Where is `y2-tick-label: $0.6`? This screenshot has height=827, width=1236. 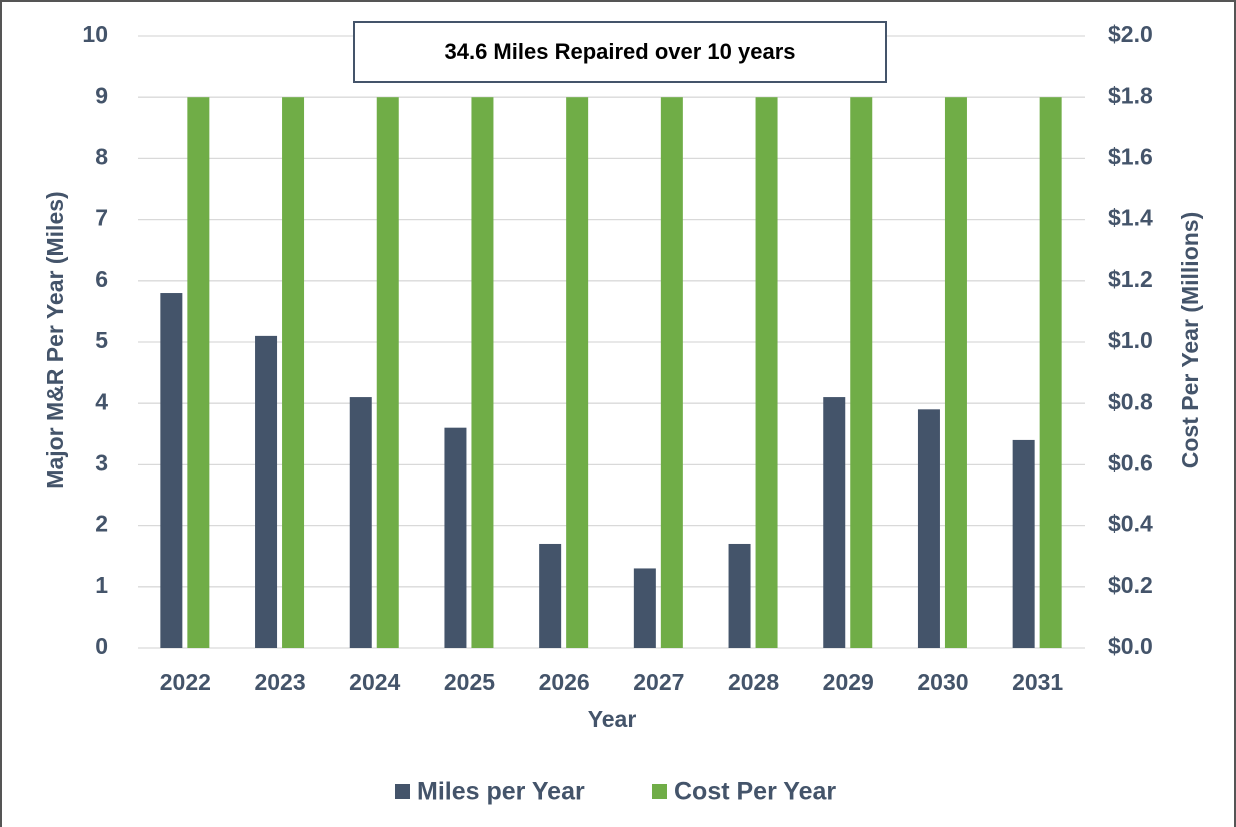
y2-tick-label: $0.6 is located at coordinates (1130, 462).